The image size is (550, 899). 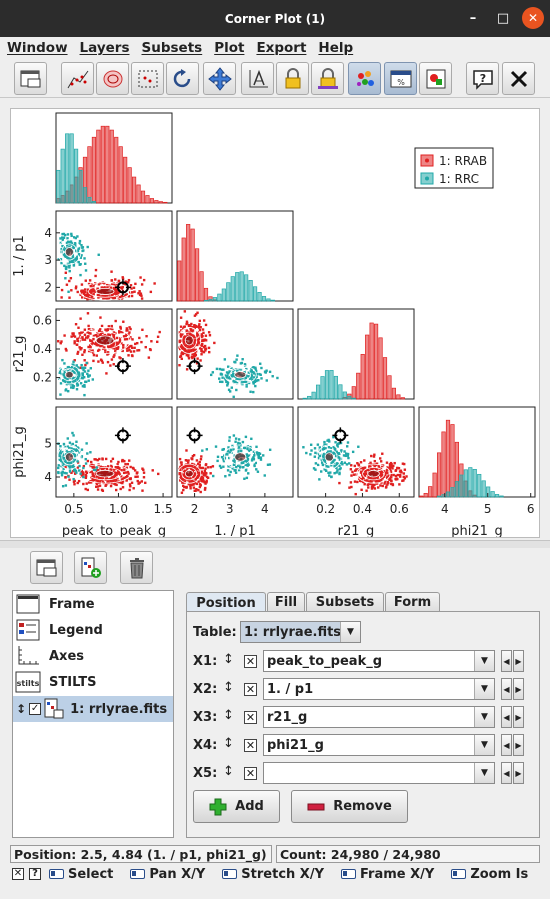 What do you see at coordinates (379, 661) in the screenshot?
I see `coord-field-1: peak_to_peak_g ▼` at bounding box center [379, 661].